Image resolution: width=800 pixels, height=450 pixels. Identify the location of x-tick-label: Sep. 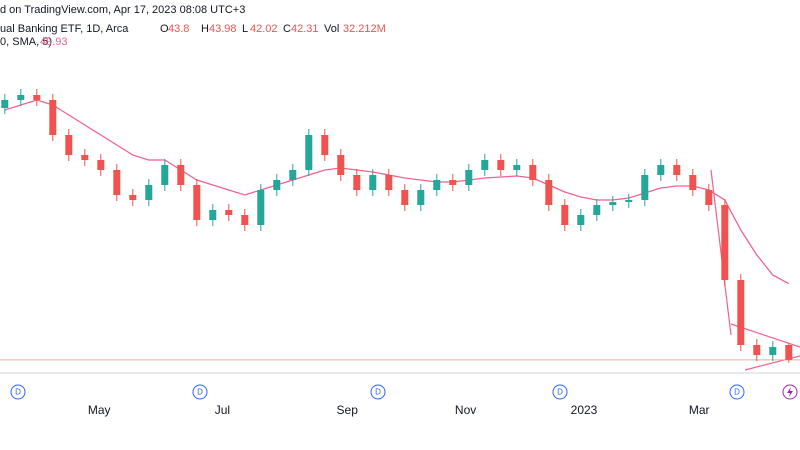
(348, 410).